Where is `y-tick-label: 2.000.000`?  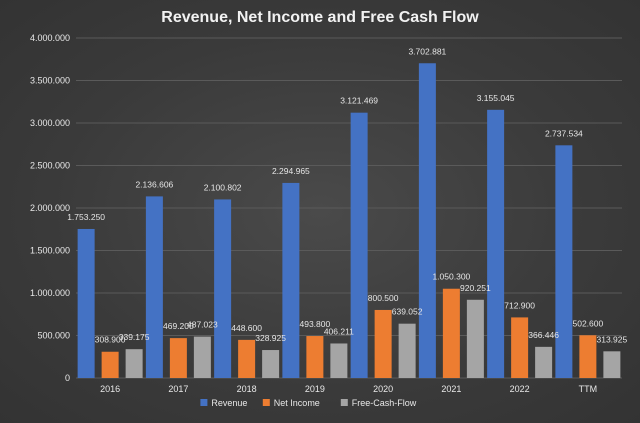
y-tick-label: 2.000.000 is located at coordinates (50, 208).